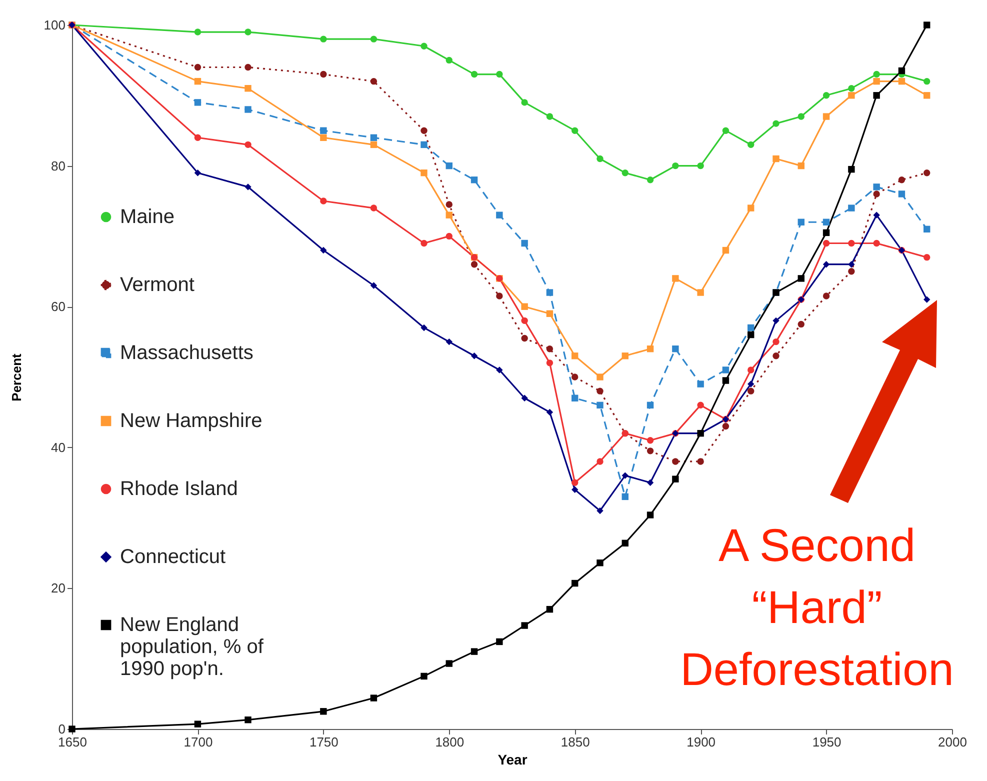 This screenshot has width=987, height=781. Describe the element at coordinates (952, 742) in the screenshot. I see `x-tick-label: 2000` at that location.